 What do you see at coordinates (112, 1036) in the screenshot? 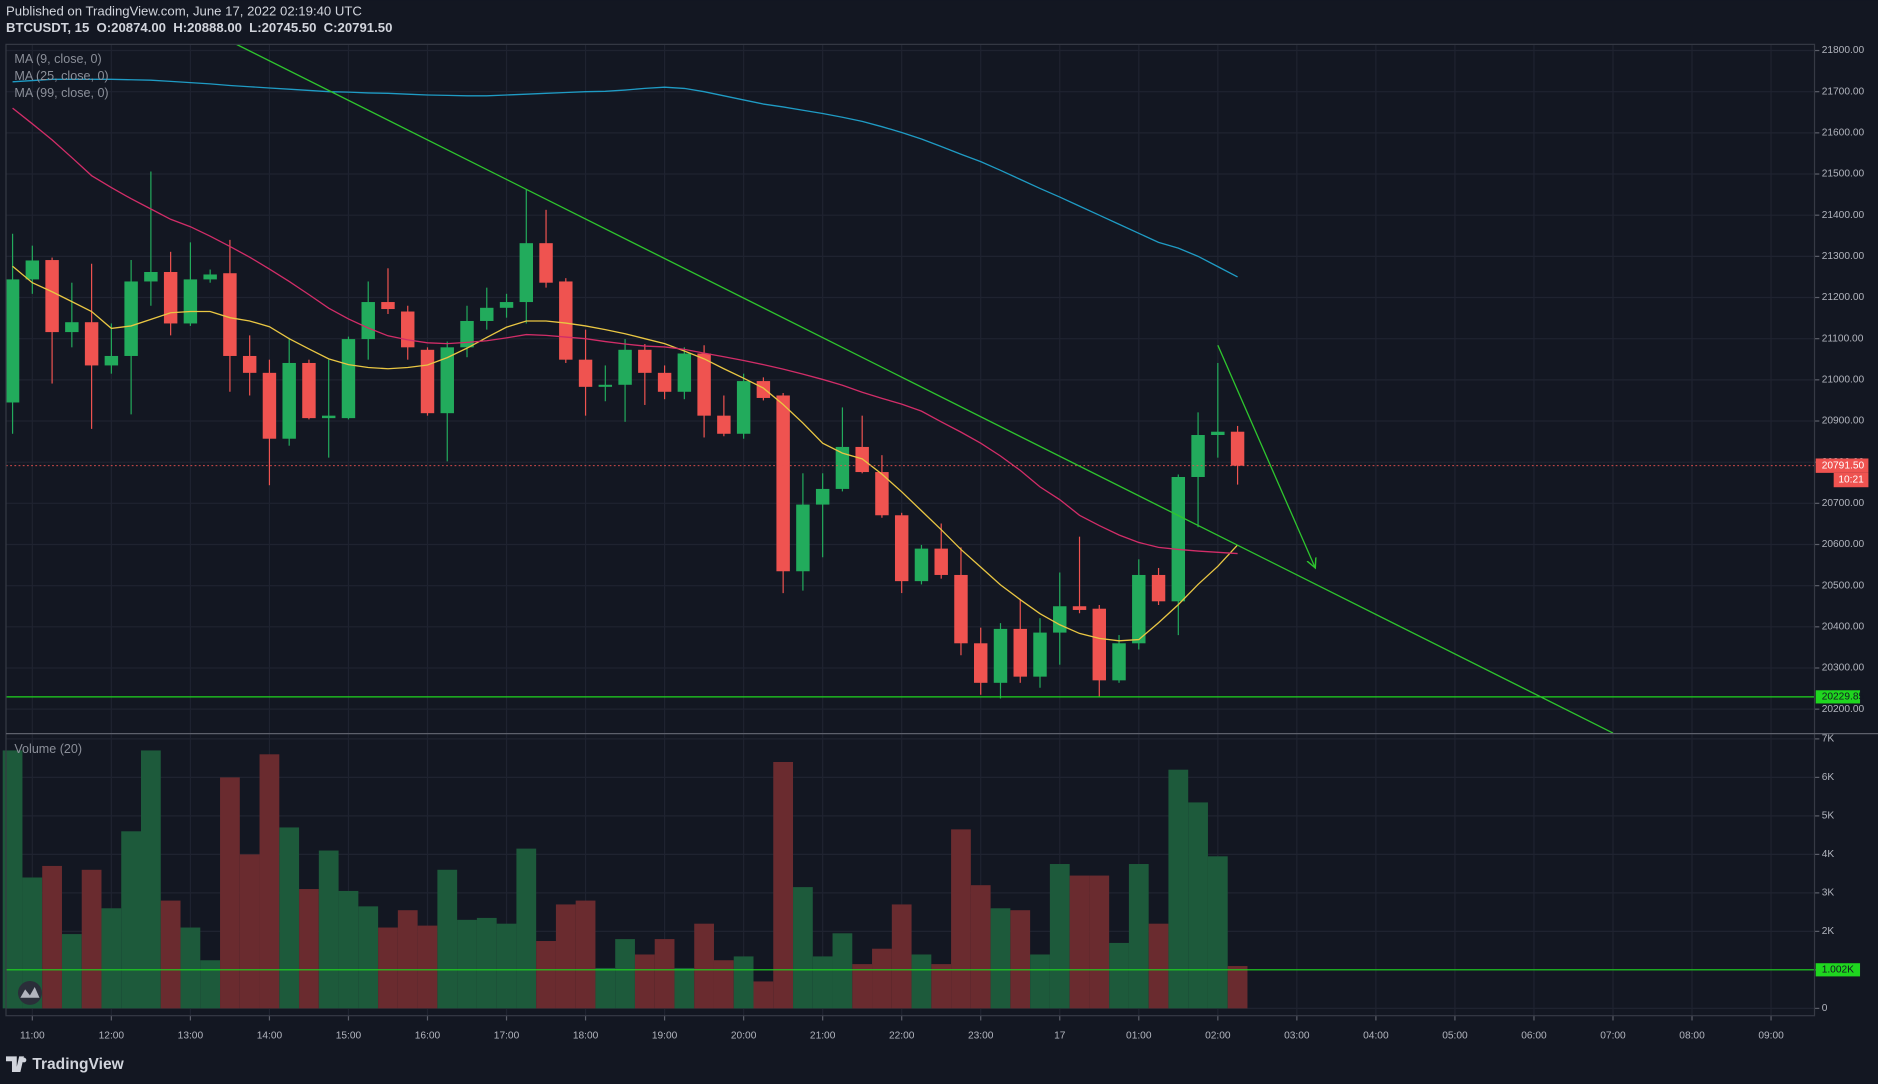
I see `x-tick-label: 12:00` at bounding box center [112, 1036].